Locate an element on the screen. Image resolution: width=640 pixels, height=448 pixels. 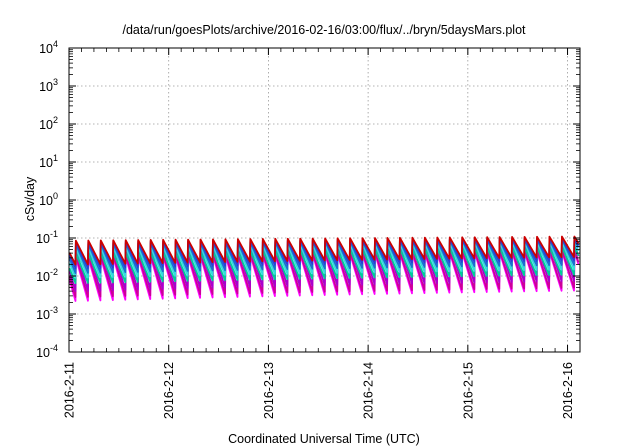
x-tick-label: 2016-2-14 is located at coordinates (369, 390).